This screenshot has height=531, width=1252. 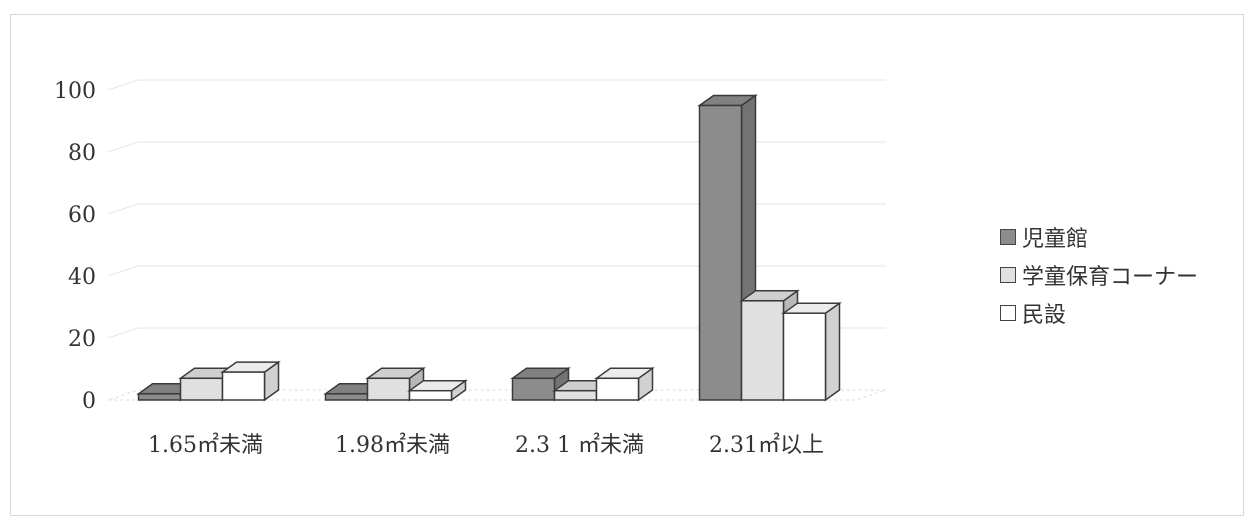 What do you see at coordinates (579, 445) in the screenshot?
I see `x-tick-label: 2.3 1 ㎡未満` at bounding box center [579, 445].